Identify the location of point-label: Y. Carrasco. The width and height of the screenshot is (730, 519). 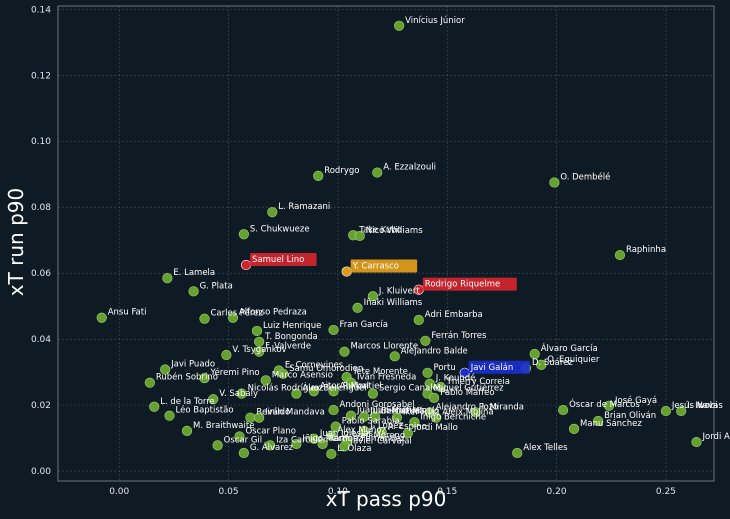
(375, 267).